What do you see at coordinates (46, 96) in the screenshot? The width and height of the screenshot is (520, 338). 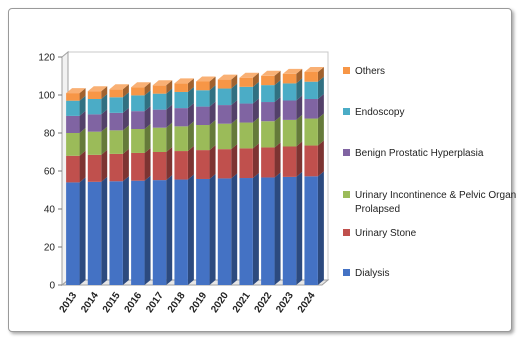 I see `y-tick-label: 100` at bounding box center [46, 96].